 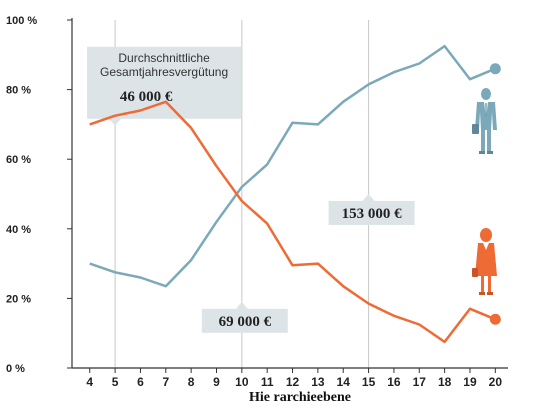 I want to click on woman-icon, so click(x=484, y=261).